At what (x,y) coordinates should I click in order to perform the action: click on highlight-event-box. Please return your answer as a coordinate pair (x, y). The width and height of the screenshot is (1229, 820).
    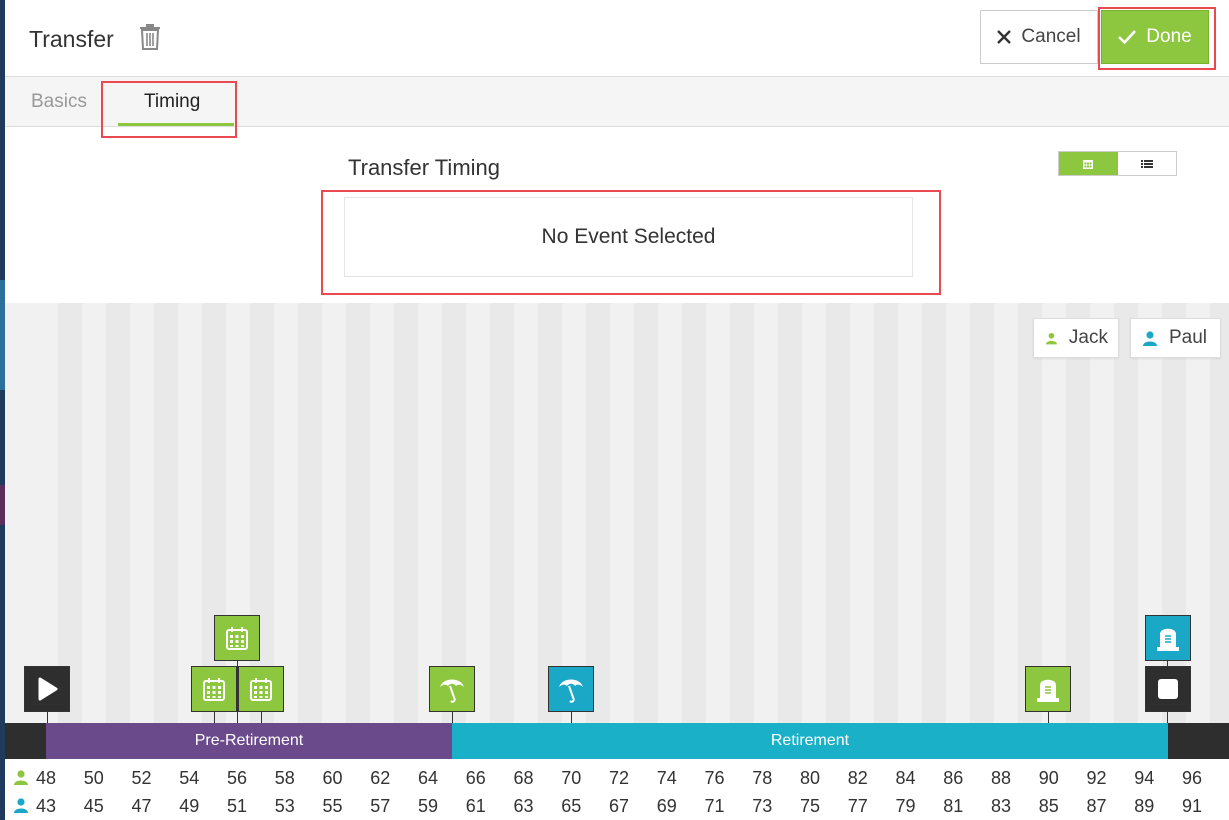
    Looking at the image, I should click on (631, 242).